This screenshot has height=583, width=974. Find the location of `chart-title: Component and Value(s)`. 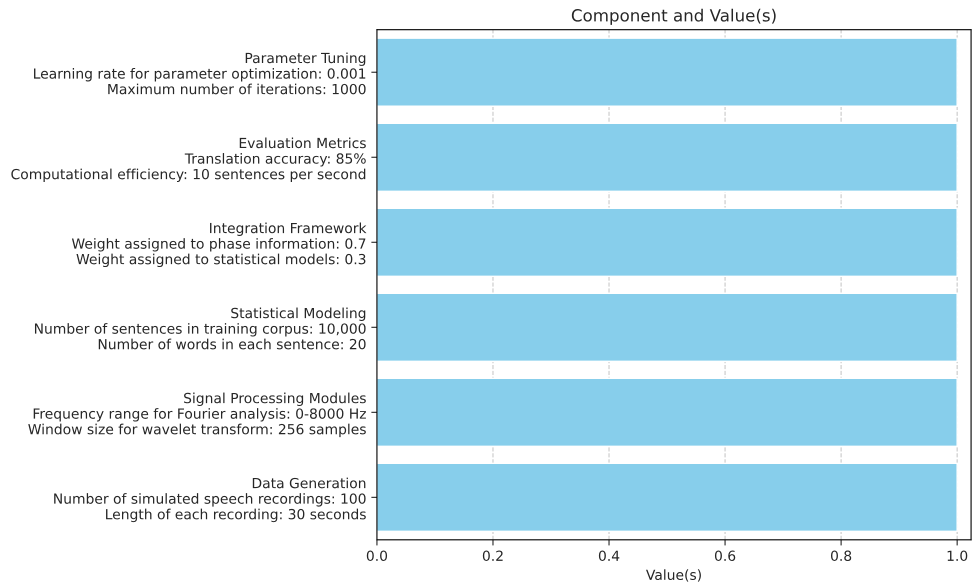

chart-title: Component and Value(s) is located at coordinates (674, 16).